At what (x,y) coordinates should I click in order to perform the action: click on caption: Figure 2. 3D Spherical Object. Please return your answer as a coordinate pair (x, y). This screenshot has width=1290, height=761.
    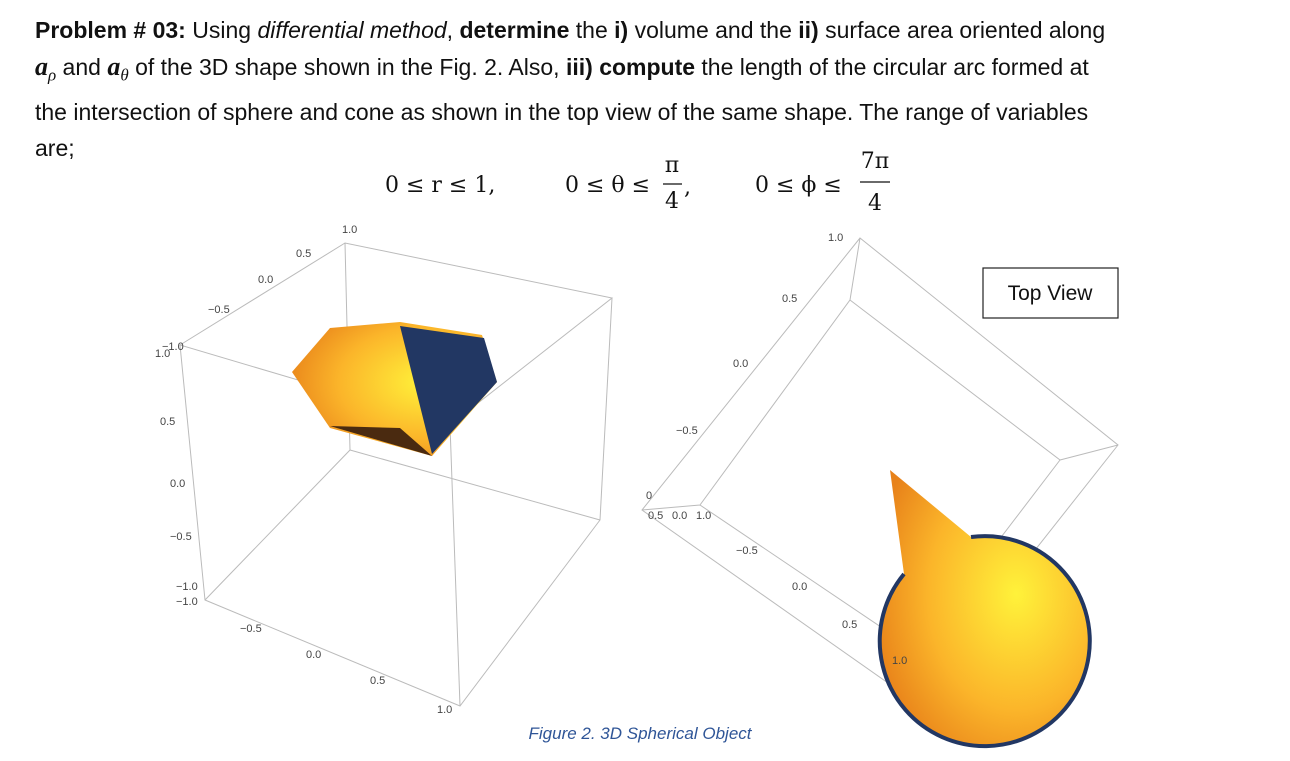
    Looking at the image, I should click on (641, 733).